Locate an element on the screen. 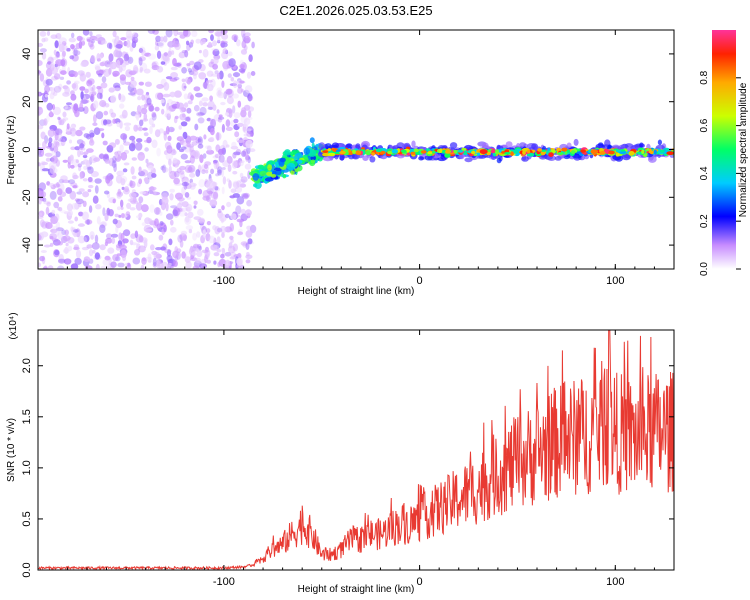 The height and width of the screenshot is (600, 750). colorbar-tick-label: 0.0 is located at coordinates (704, 269).